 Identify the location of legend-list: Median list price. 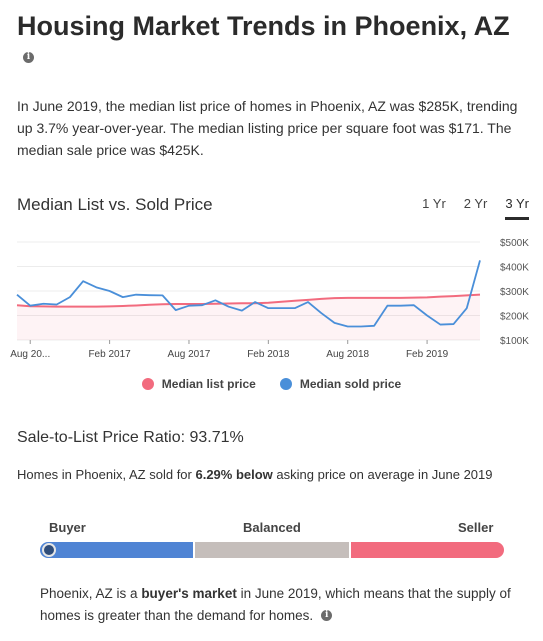
(198, 384).